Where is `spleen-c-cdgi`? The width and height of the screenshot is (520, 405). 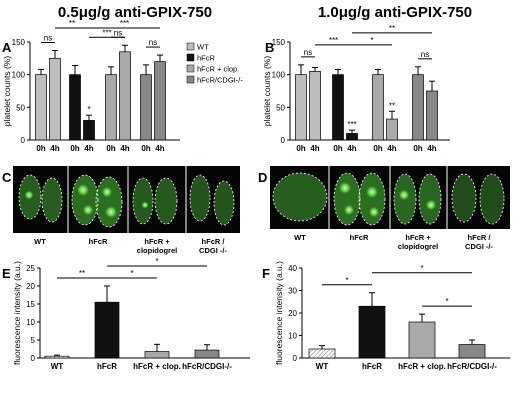 spleen-c-cdgi is located at coordinates (212, 200).